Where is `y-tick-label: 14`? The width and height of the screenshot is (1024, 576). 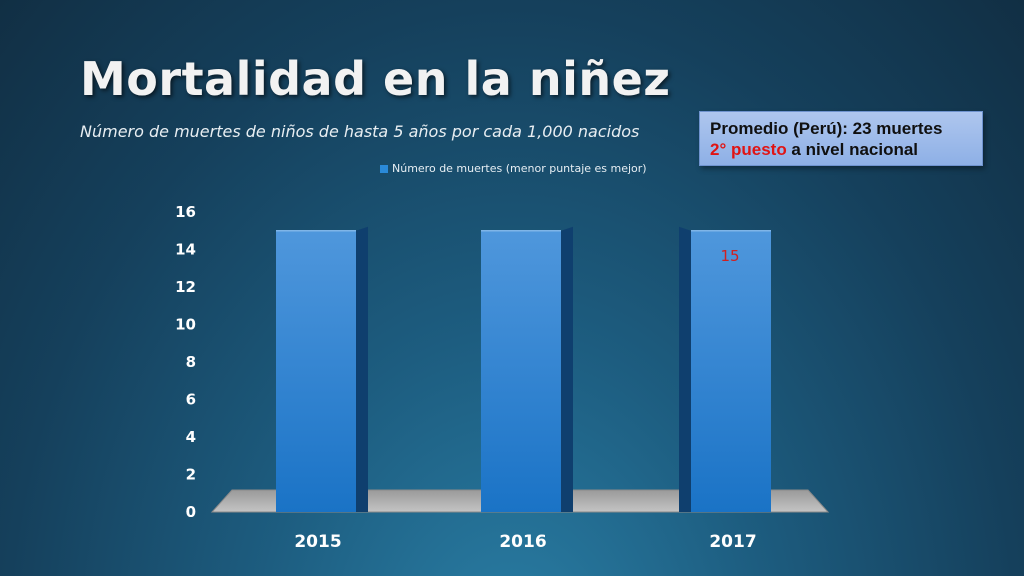 y-tick-label: 14 is located at coordinates (185, 250).